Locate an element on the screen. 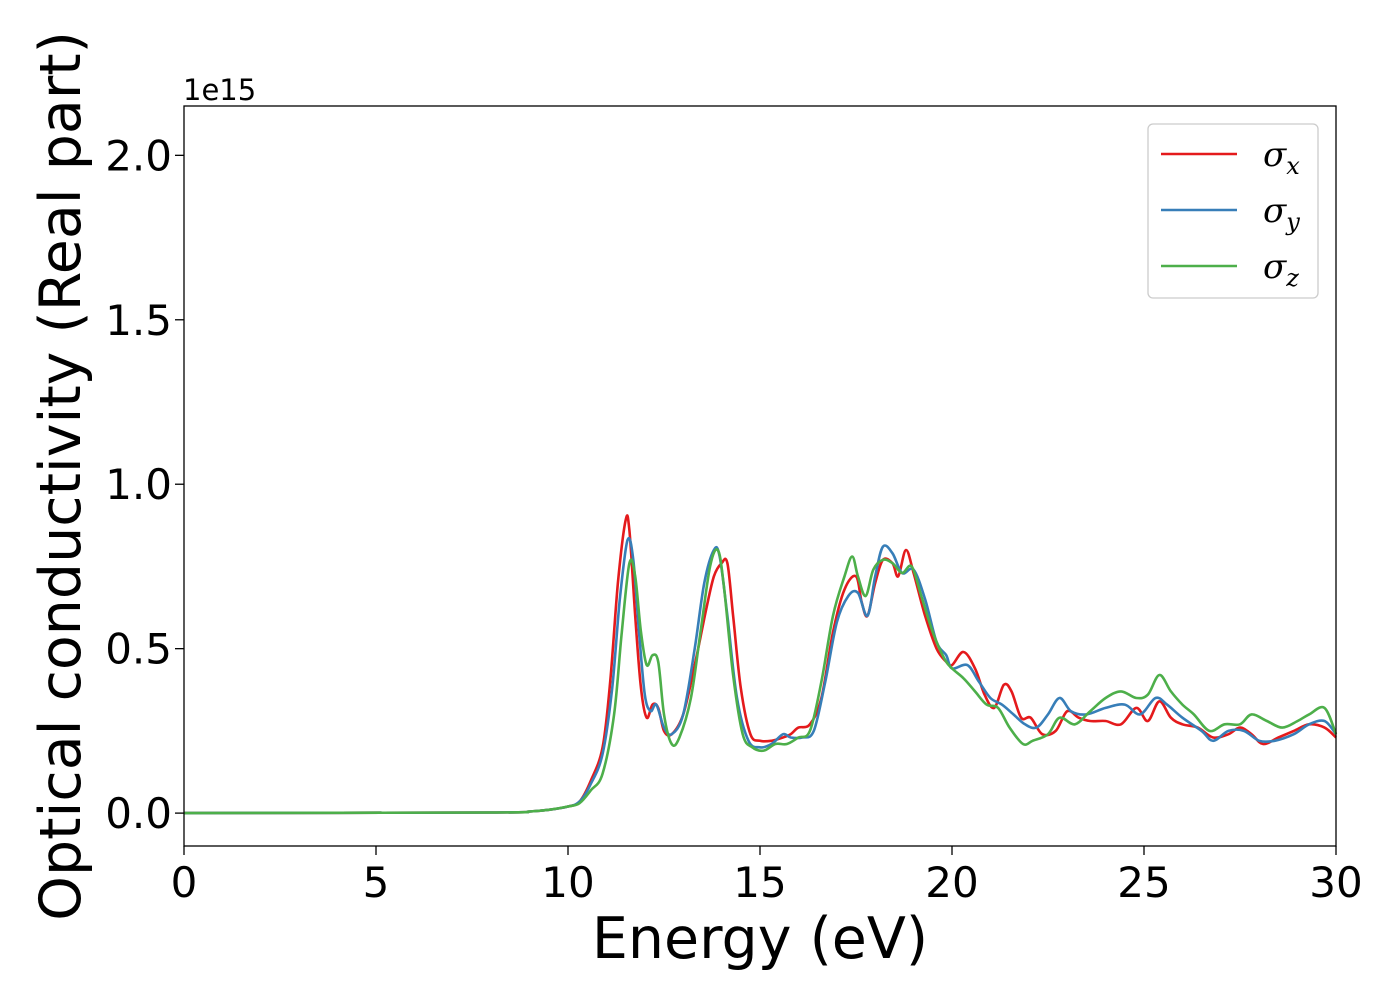  y-tick-label: 1.5 is located at coordinates (138, 320).